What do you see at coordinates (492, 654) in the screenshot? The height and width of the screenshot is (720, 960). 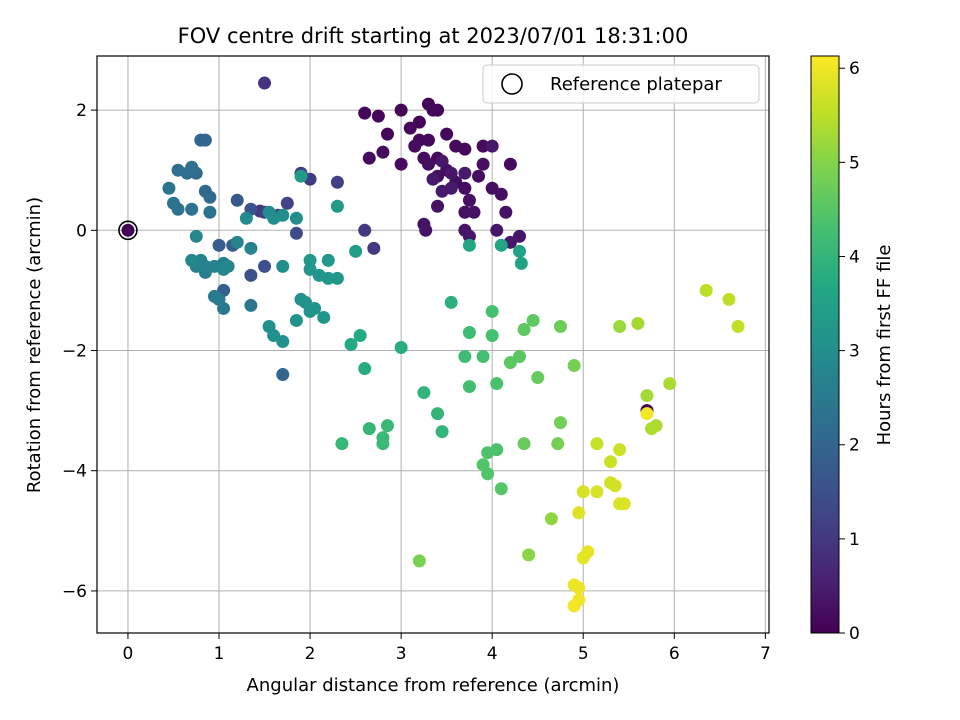 I see `x-tick-label: 4` at bounding box center [492, 654].